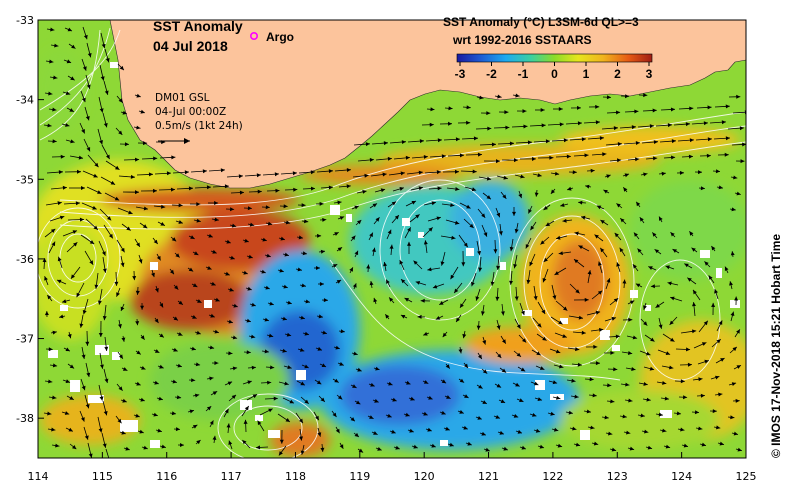 The image size is (790, 492). I want to click on argo-label: Argo, so click(280, 37).